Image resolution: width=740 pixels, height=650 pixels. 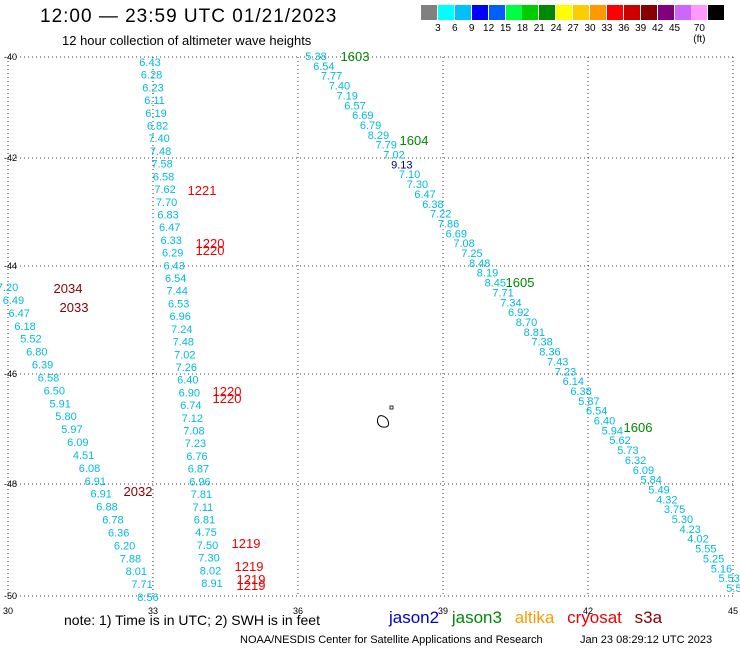 What do you see at coordinates (199, 482) in the screenshot?
I see `swh-value-label: 6.96` at bounding box center [199, 482].